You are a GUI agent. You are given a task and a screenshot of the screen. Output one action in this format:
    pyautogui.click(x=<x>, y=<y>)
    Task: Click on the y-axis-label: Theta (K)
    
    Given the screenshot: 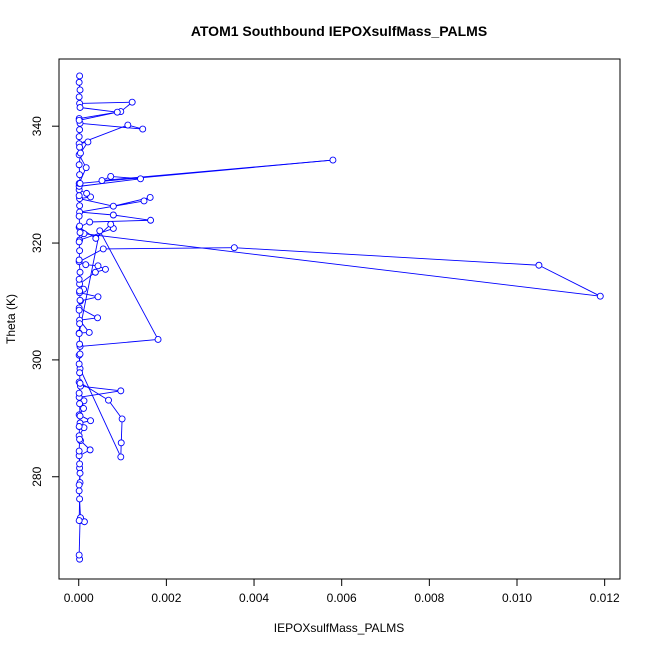 What is the action you would take?
    pyautogui.click(x=11, y=319)
    